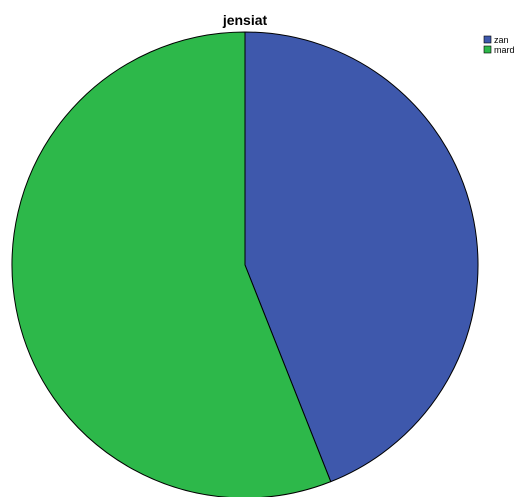  What do you see at coordinates (245, 20) in the screenshot?
I see `chart-title: jensiat` at bounding box center [245, 20].